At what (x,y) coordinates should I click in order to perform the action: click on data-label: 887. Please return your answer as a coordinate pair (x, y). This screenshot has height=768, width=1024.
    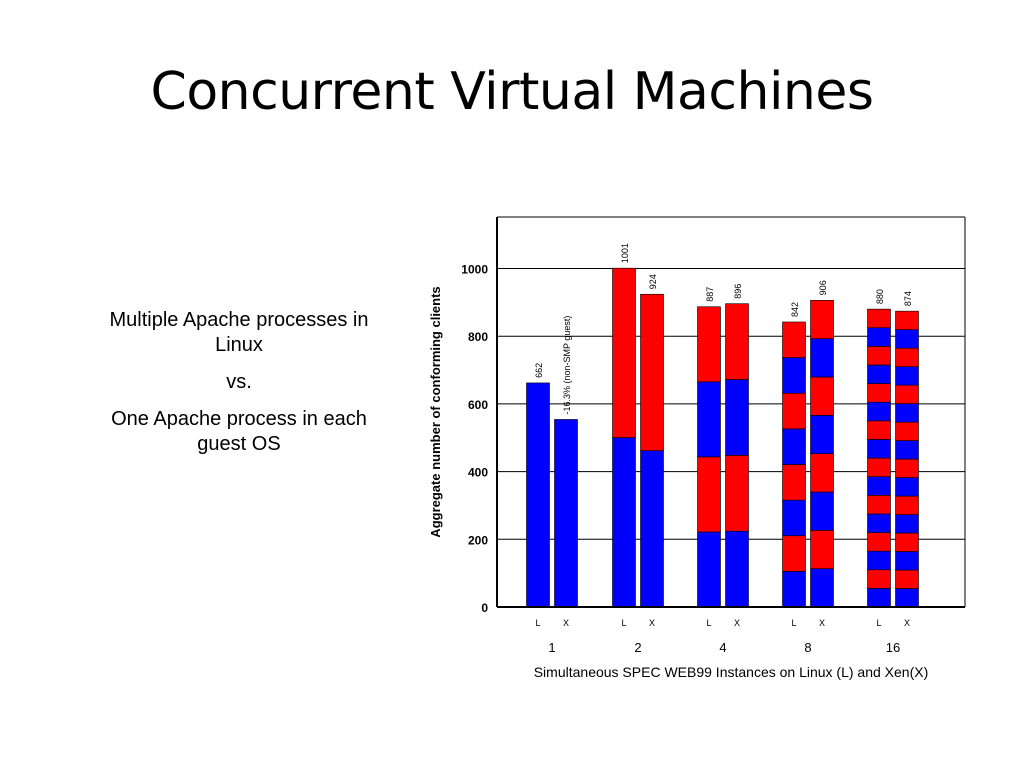
    Looking at the image, I should click on (710, 294).